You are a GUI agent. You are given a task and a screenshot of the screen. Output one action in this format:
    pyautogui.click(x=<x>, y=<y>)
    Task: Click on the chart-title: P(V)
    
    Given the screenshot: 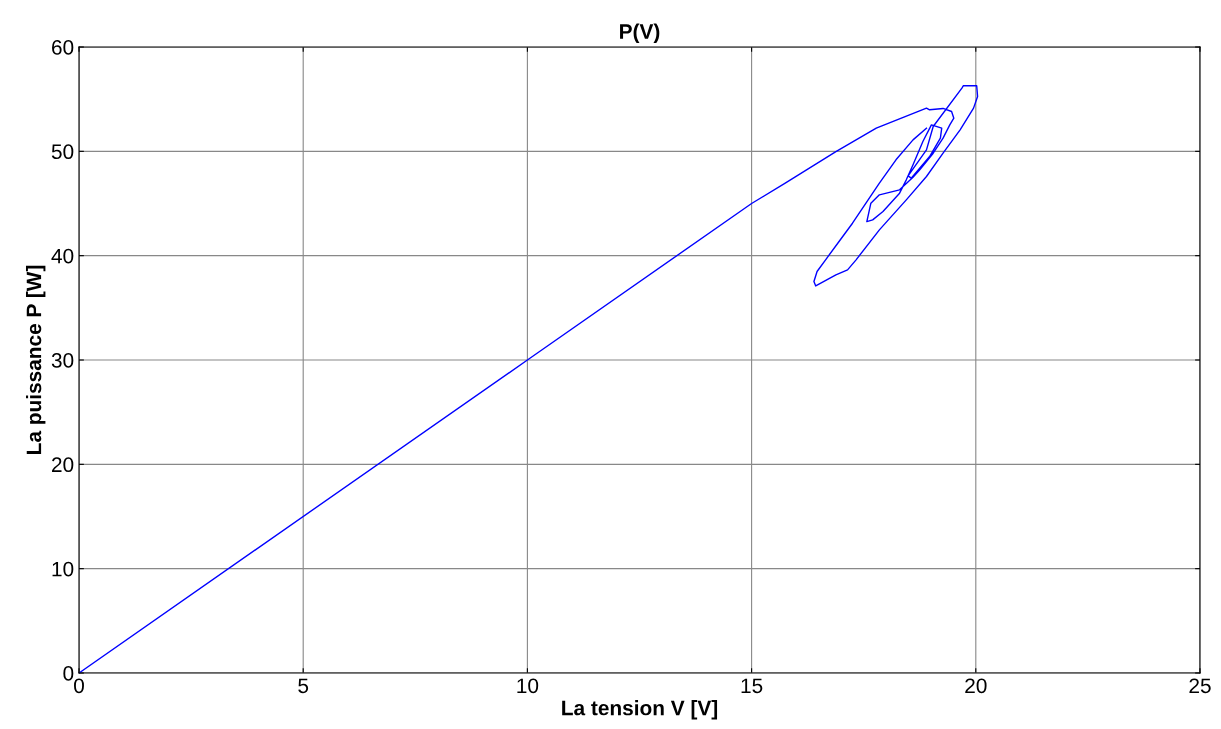 What is the action you would take?
    pyautogui.click(x=640, y=33)
    